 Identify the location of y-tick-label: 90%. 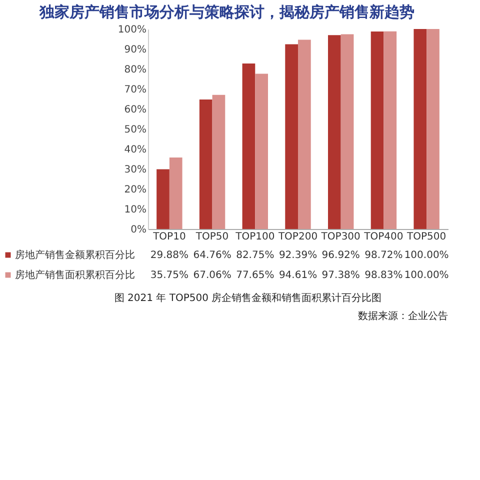
(135, 50).